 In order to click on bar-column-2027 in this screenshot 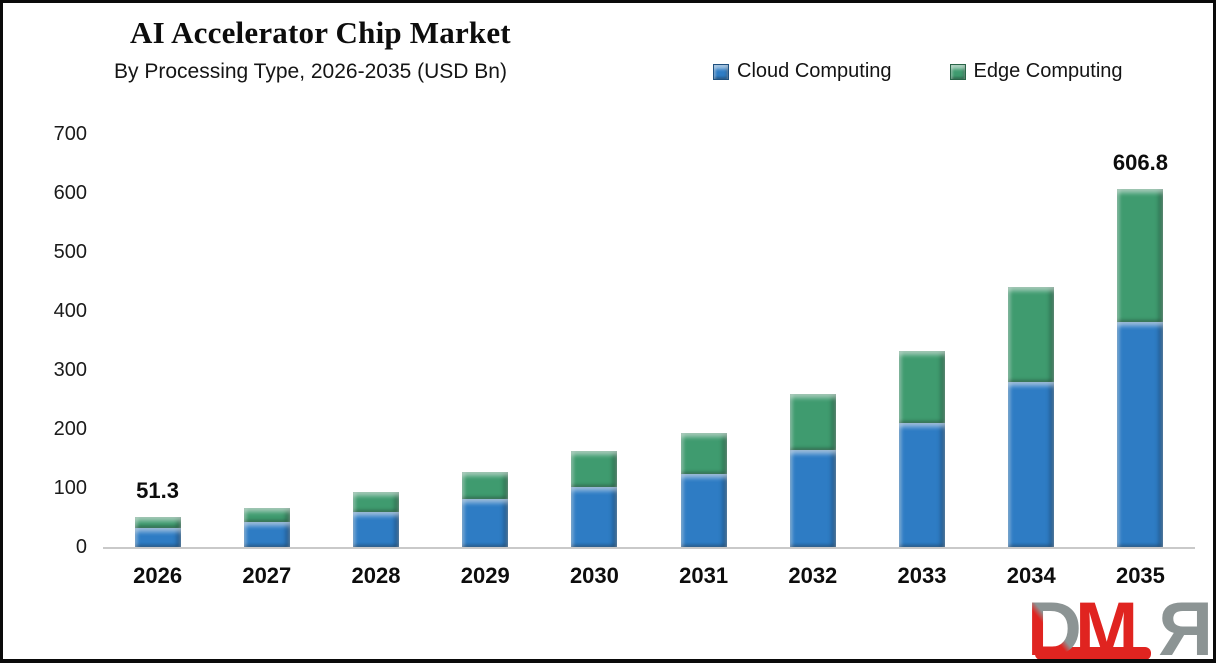, I will do `click(266, 340)`.